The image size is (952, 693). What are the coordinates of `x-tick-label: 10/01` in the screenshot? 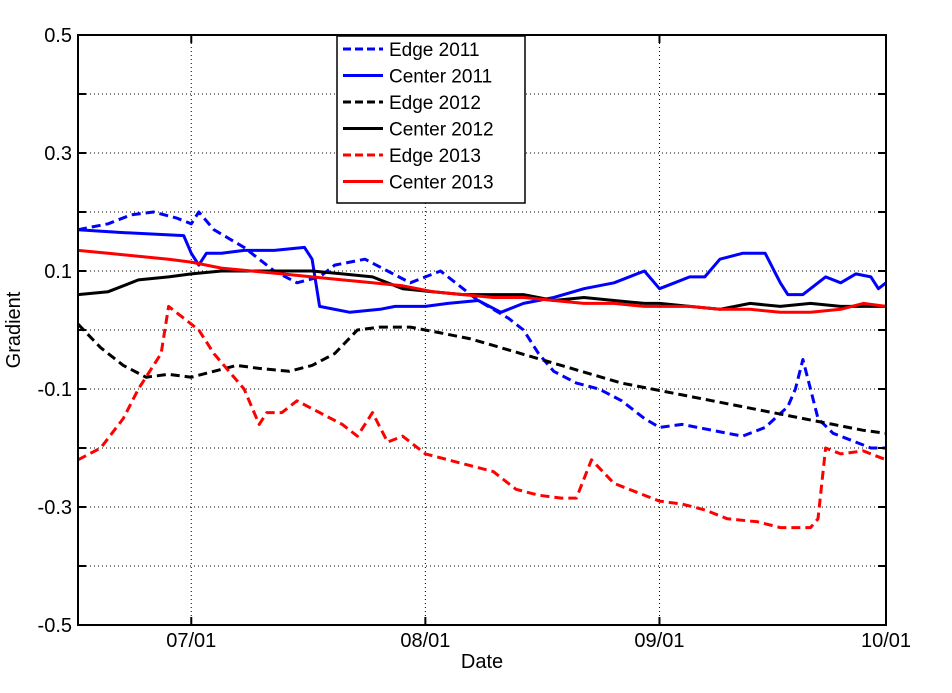 It's located at (886, 641).